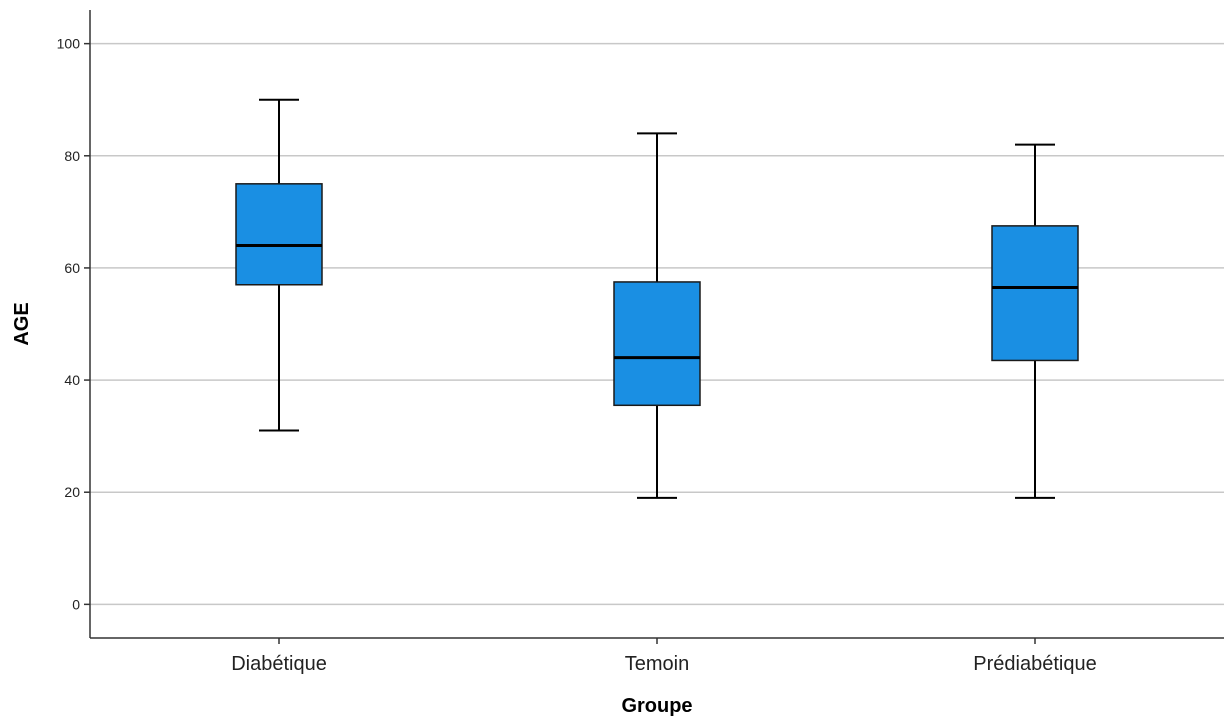 The height and width of the screenshot is (721, 1226). I want to click on x-axis-title: Groupe, so click(656, 706).